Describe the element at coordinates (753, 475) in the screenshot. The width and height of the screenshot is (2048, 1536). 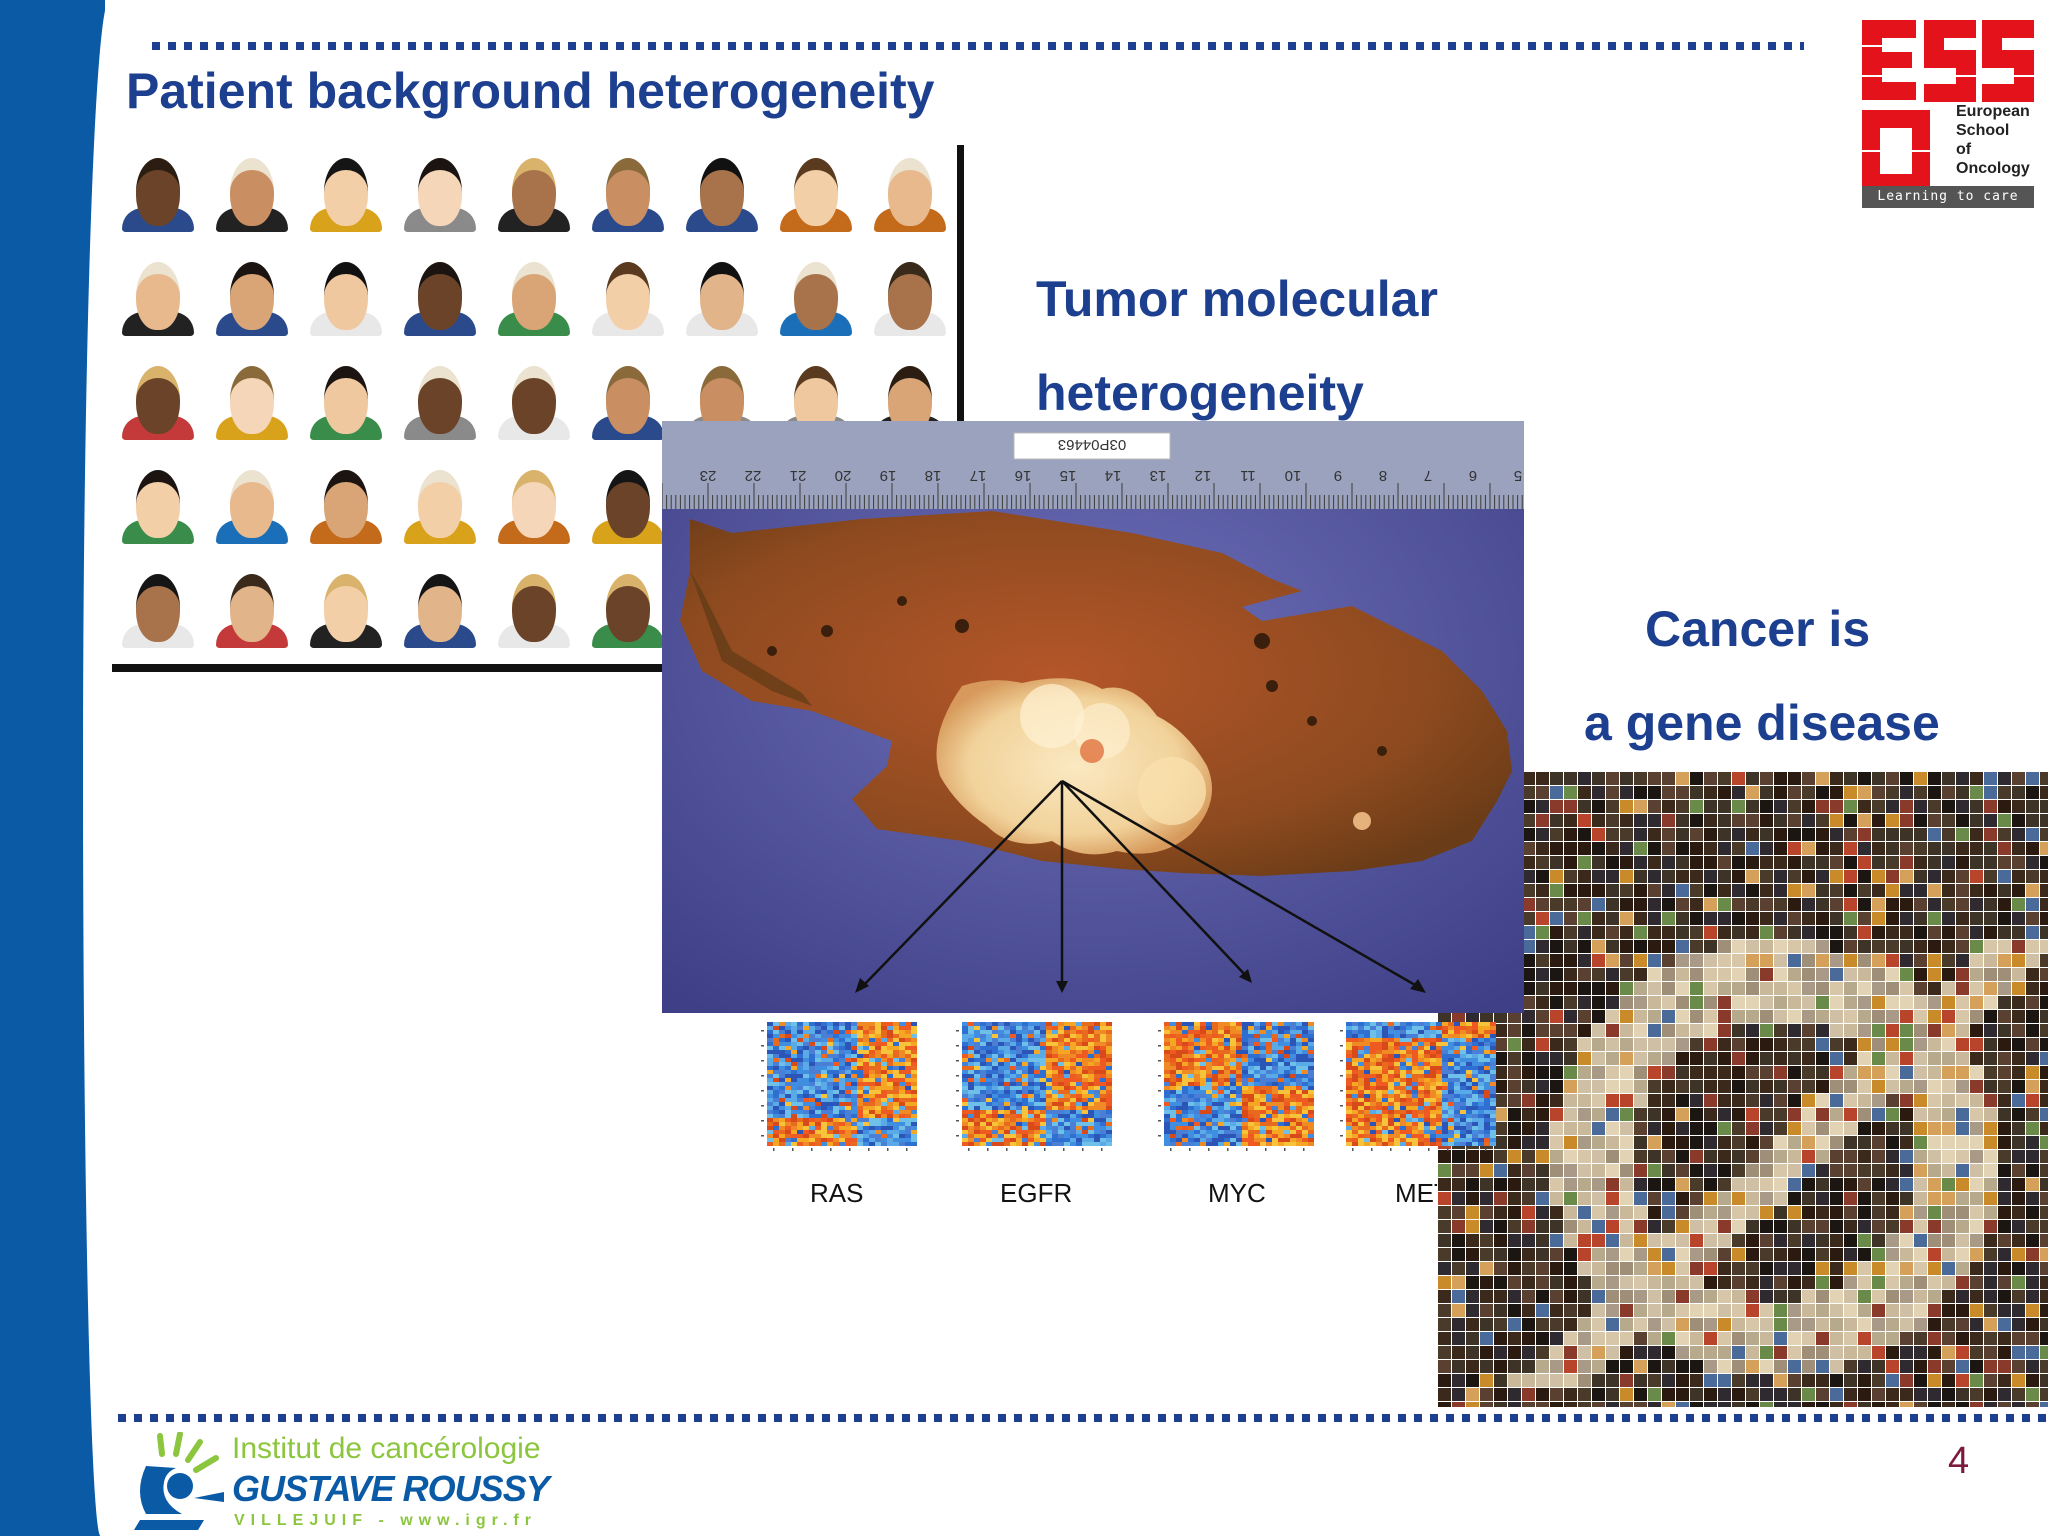
I see `ruler-number: 22` at that location.